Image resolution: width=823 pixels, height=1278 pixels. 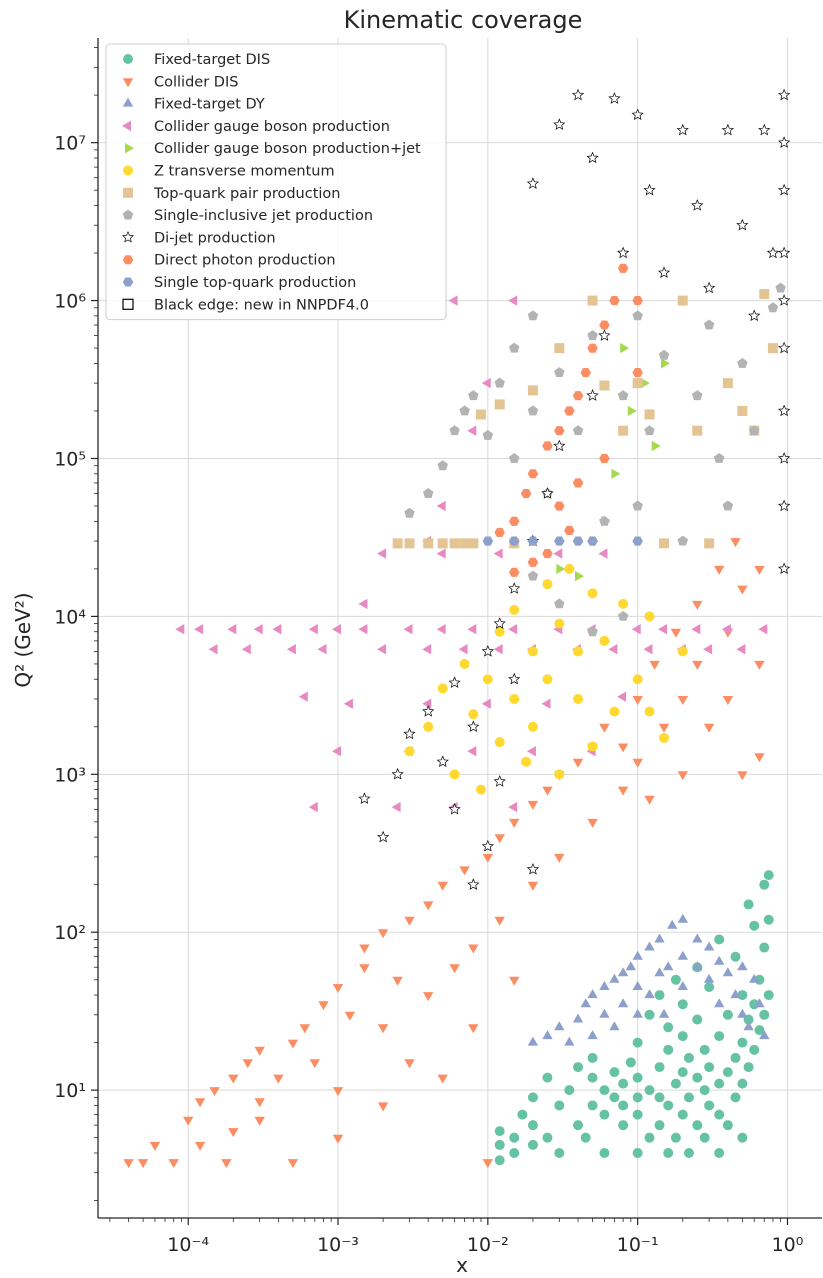 I want to click on y-tick-label: 10⁶, so click(x=70, y=302).